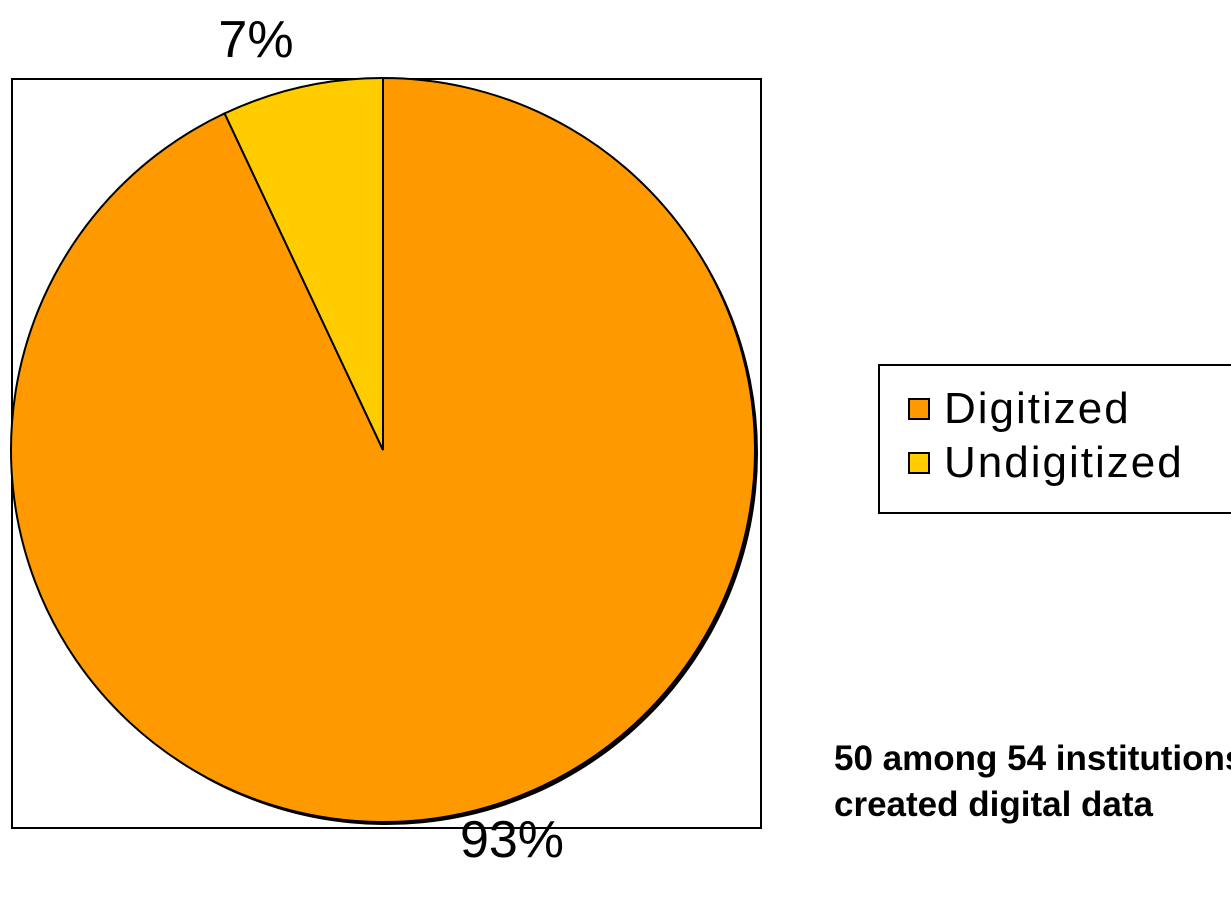  What do you see at coordinates (303, 263) in the screenshot?
I see `pie-slice-undigitized` at bounding box center [303, 263].